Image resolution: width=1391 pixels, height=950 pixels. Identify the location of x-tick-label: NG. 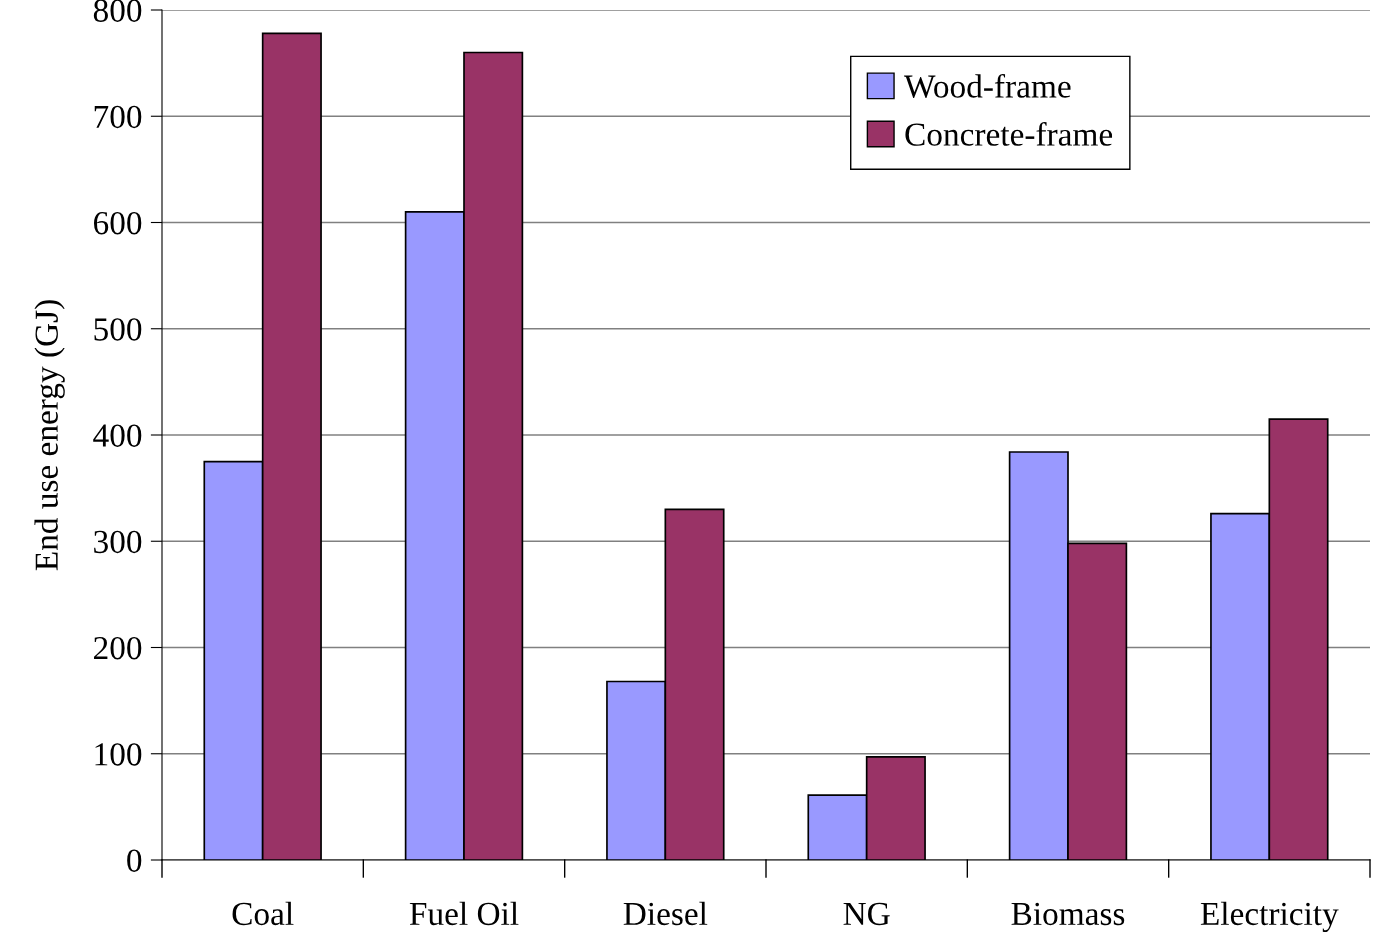
(866, 914).